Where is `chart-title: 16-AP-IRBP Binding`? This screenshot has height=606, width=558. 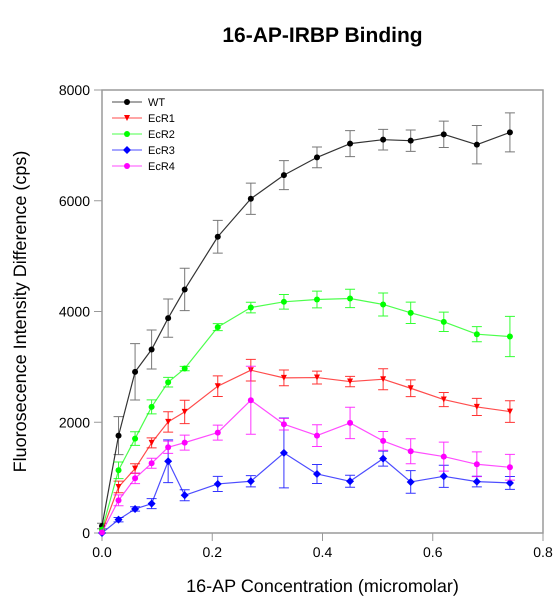
chart-title: 16-AP-IRBP Binding is located at coordinates (322, 35).